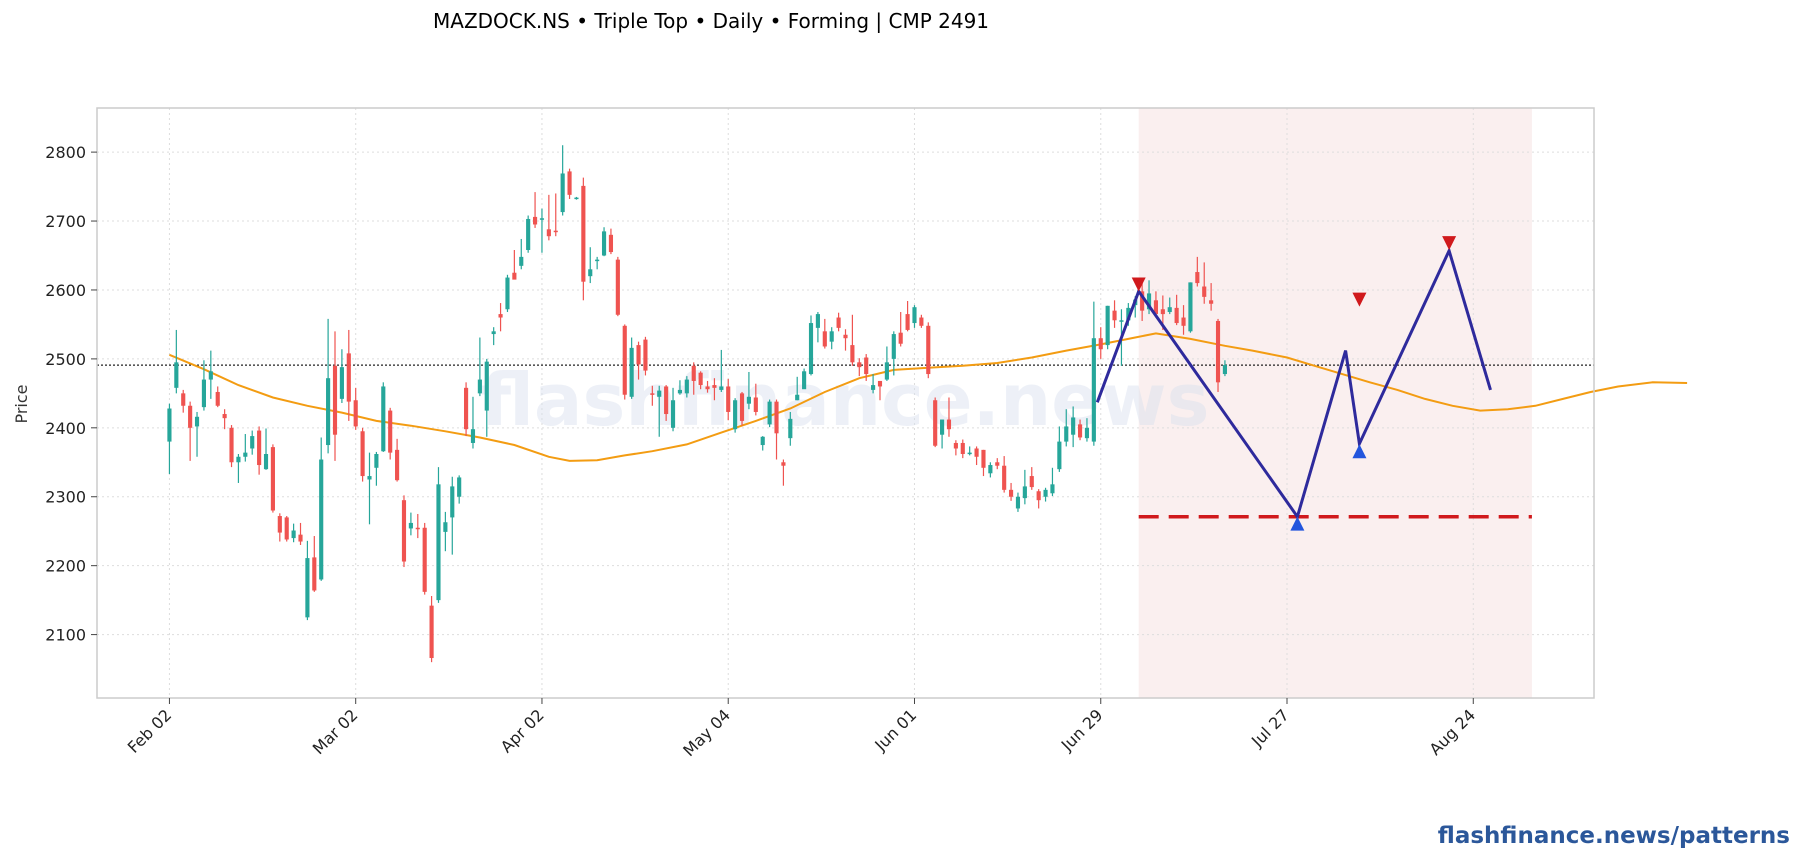  I want to click on pattern-highlight-region, so click(1335, 403).